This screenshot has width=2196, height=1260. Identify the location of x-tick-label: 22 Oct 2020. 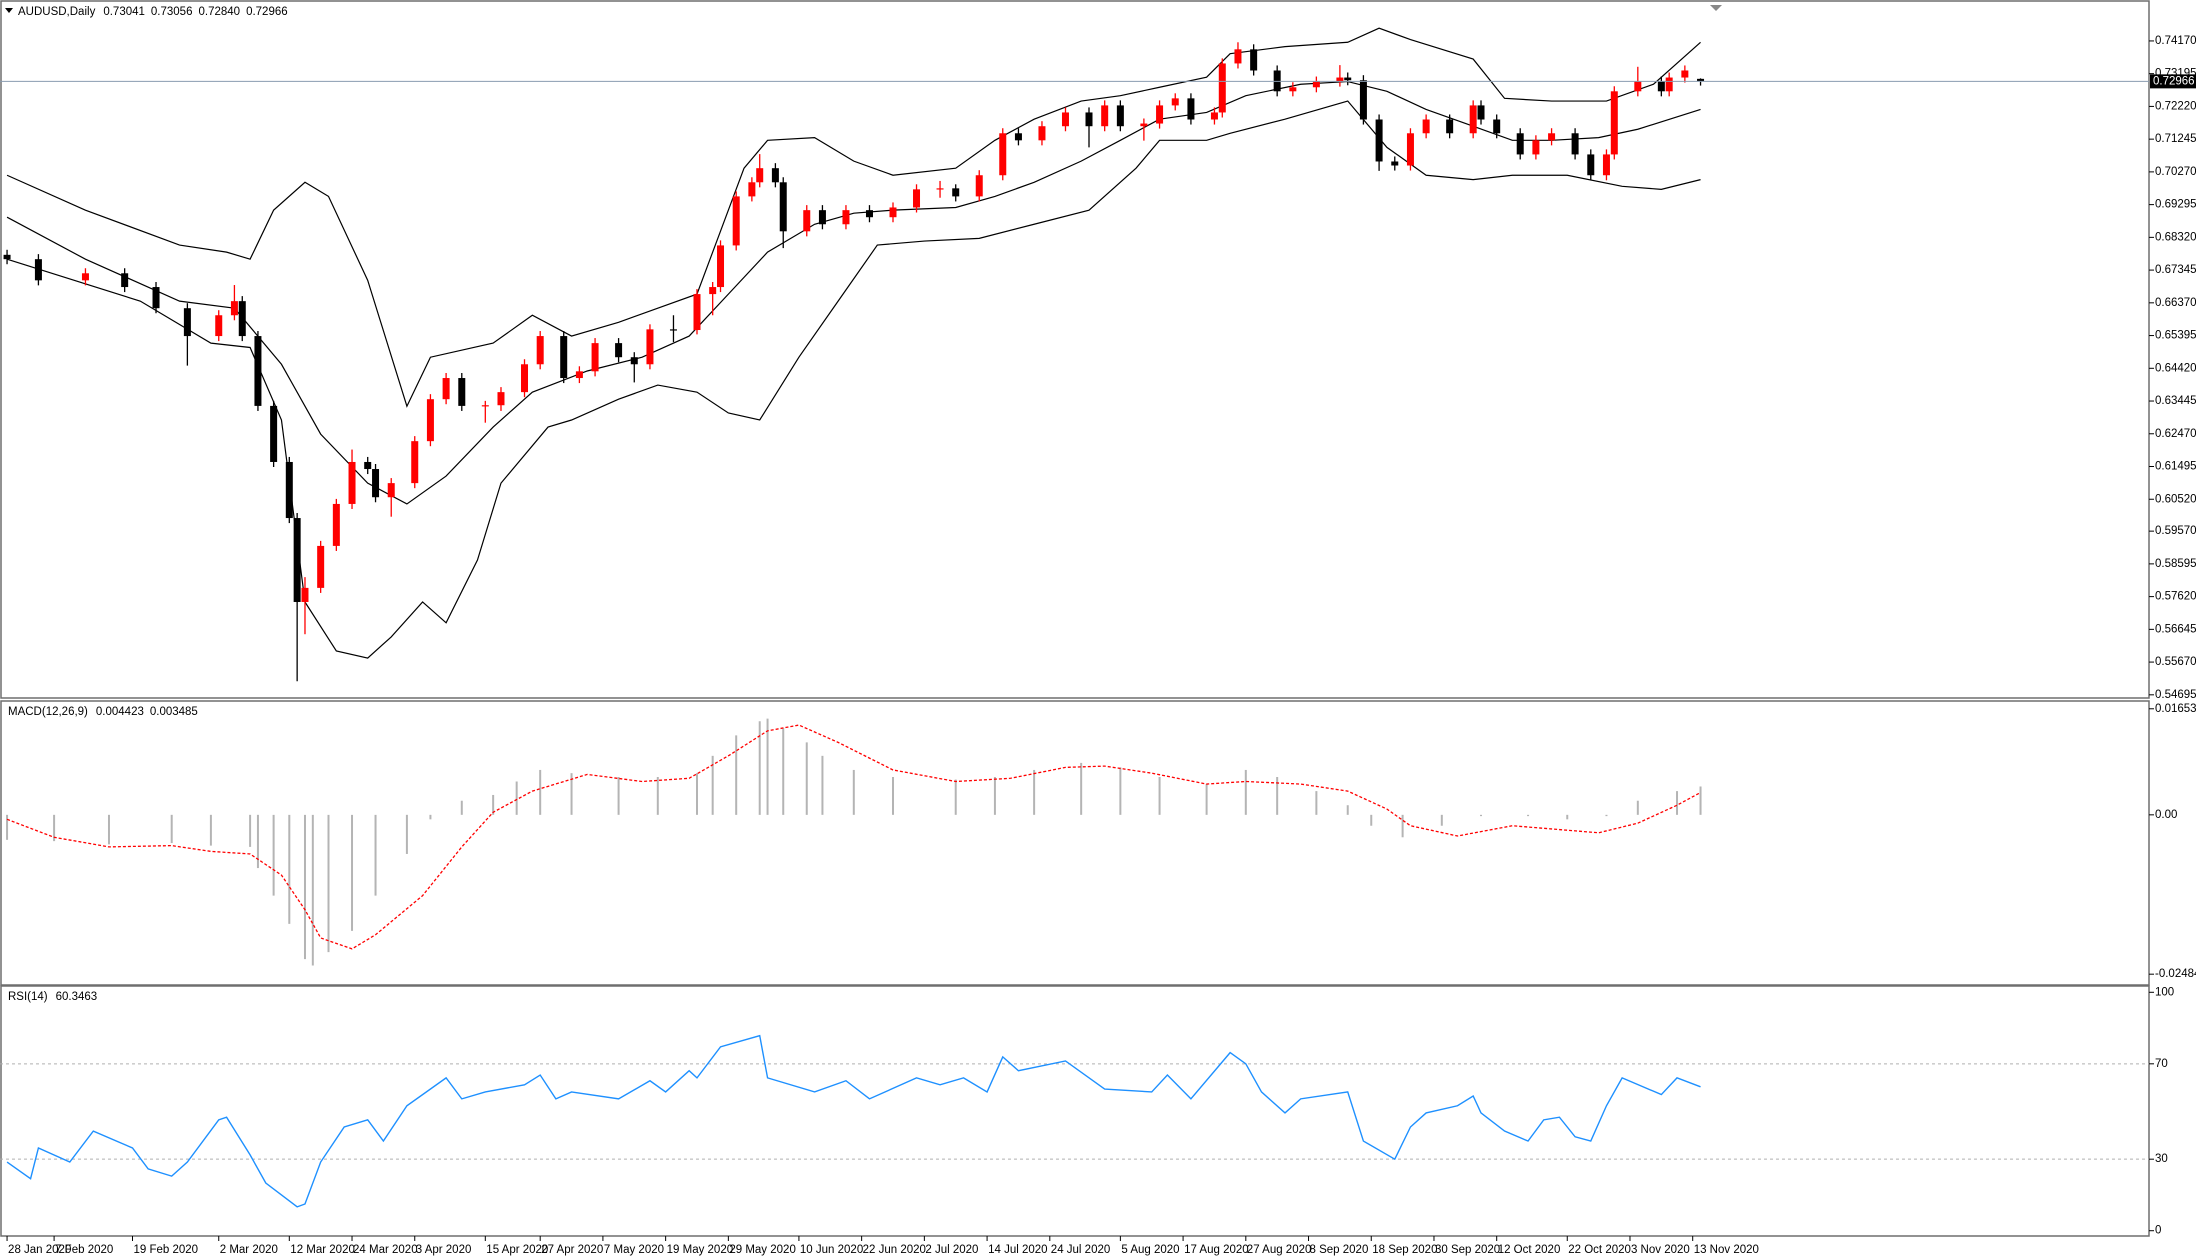
(1599, 1250).